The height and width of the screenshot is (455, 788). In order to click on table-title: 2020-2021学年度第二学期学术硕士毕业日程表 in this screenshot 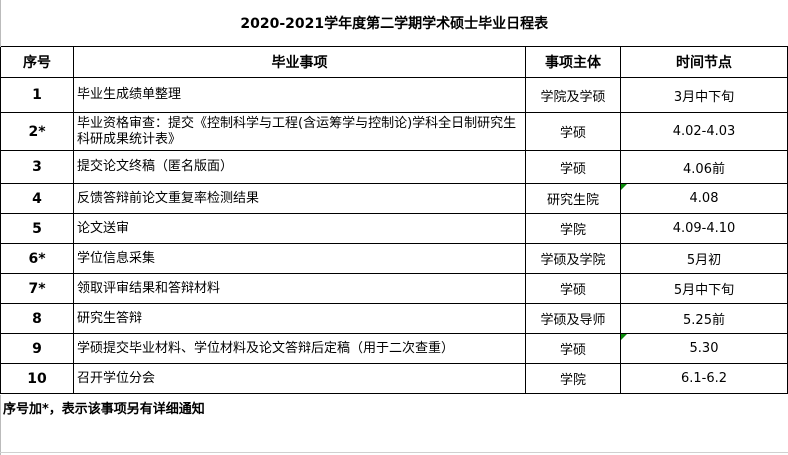, I will do `click(394, 23)`.